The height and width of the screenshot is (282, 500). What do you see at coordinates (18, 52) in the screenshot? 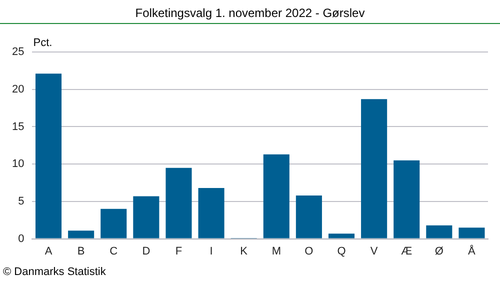
I see `y-tick-label: 25` at bounding box center [18, 52].